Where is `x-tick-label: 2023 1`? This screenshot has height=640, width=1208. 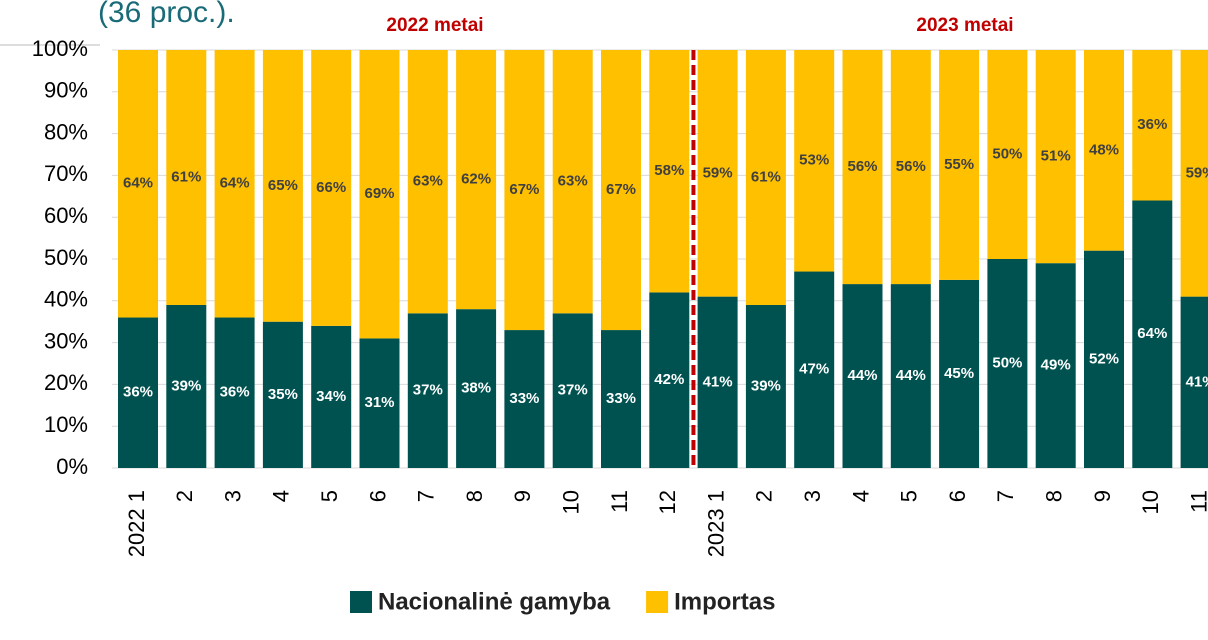
x-tick-label: 2023 1 is located at coordinates (715, 523).